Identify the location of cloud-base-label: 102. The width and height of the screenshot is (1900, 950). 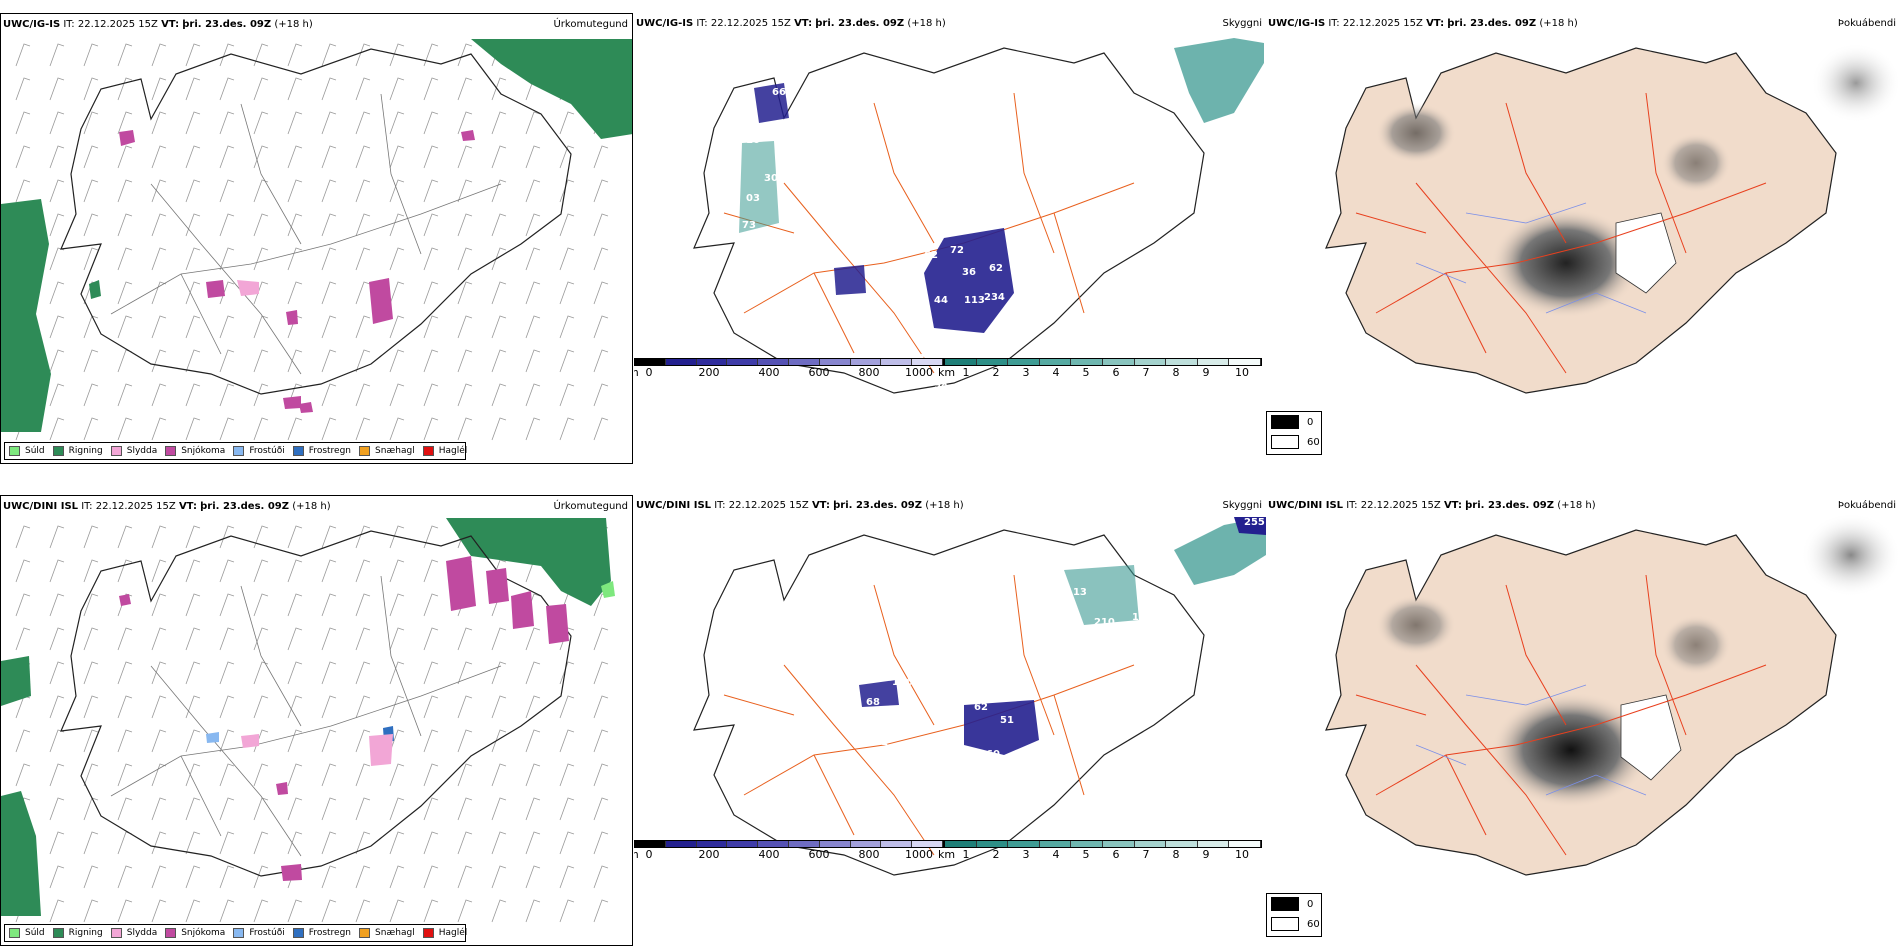
(942, 873).